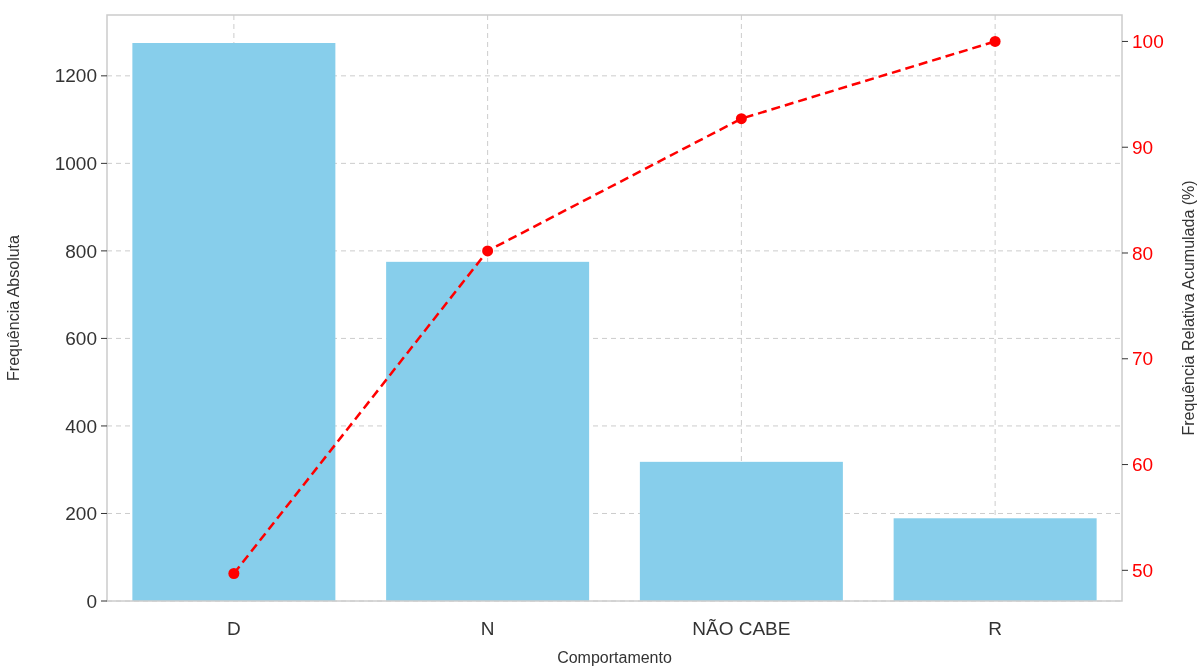  What do you see at coordinates (995, 628) in the screenshot?
I see `x-tick-label: R` at bounding box center [995, 628].